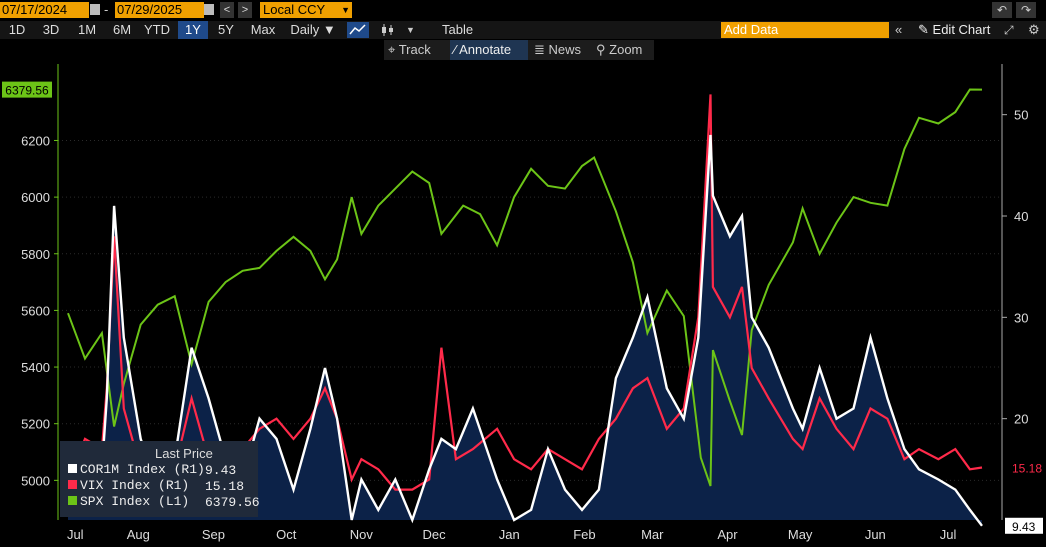 The width and height of the screenshot is (1046, 547). I want to click on undo-button: ↶, so click(1002, 10).